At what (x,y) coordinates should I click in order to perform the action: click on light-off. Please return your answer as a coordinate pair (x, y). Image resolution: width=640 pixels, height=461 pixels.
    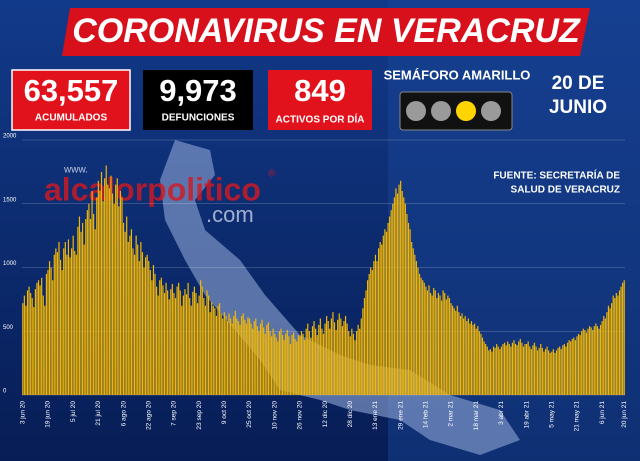
    Looking at the image, I should click on (441, 111).